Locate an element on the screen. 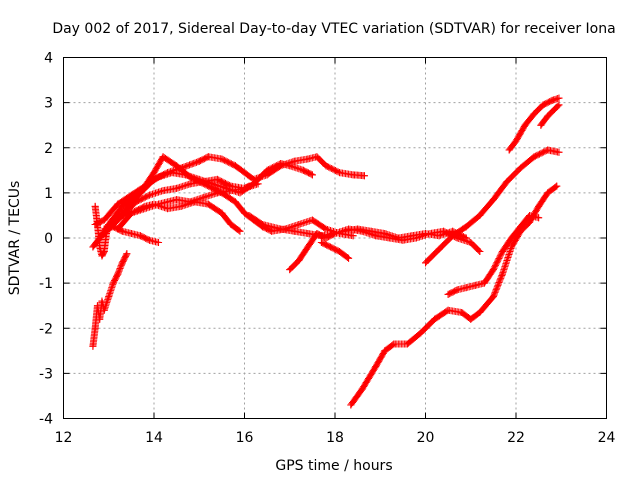  x-tick-label: 22 is located at coordinates (516, 438).